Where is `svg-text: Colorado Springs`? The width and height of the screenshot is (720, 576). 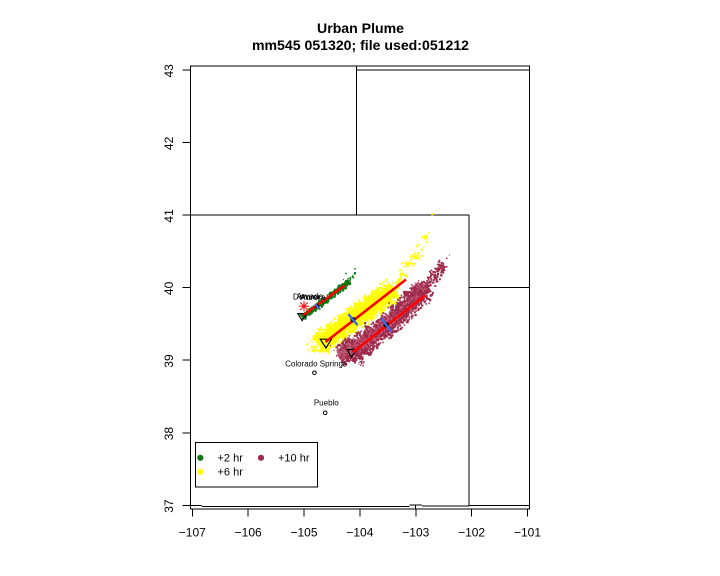 svg-text: Colorado Springs is located at coordinates (316, 363).